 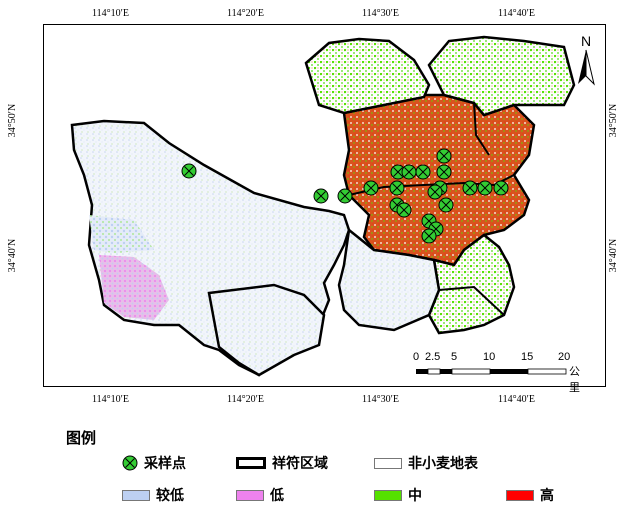 I want to click on lat-tick-left-1: 34°50′N, so click(x=13, y=120).